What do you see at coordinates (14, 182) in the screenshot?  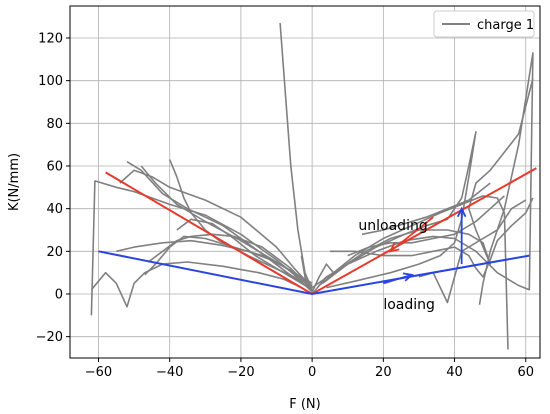 I see `y-axis-label: K(N/mm)` at bounding box center [14, 182].